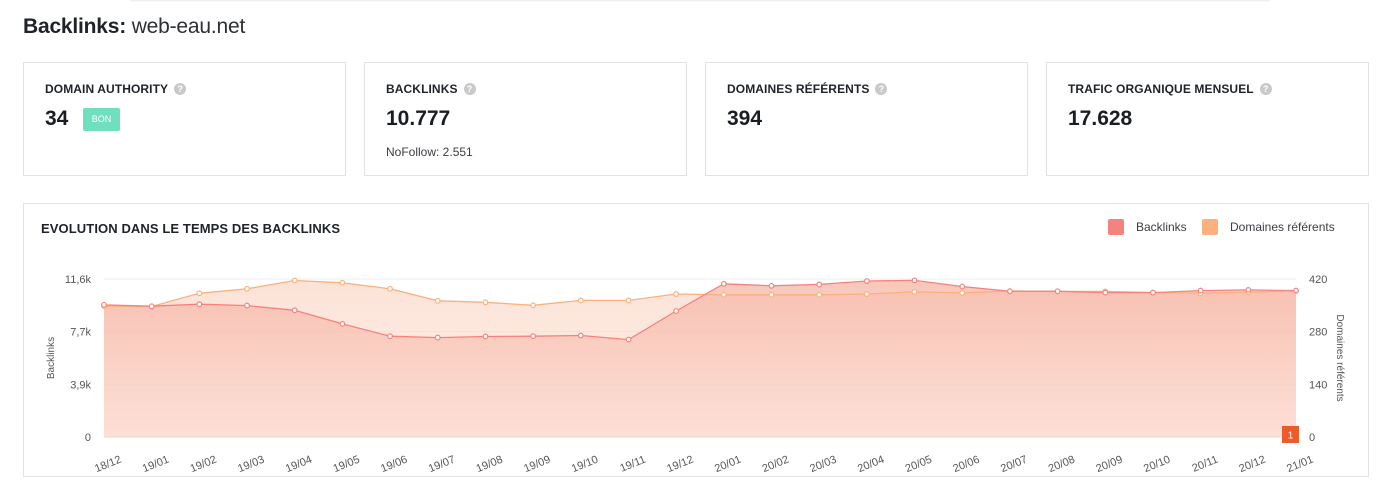  What do you see at coordinates (700, 310) in the screenshot?
I see `backlinks-line` at bounding box center [700, 310].